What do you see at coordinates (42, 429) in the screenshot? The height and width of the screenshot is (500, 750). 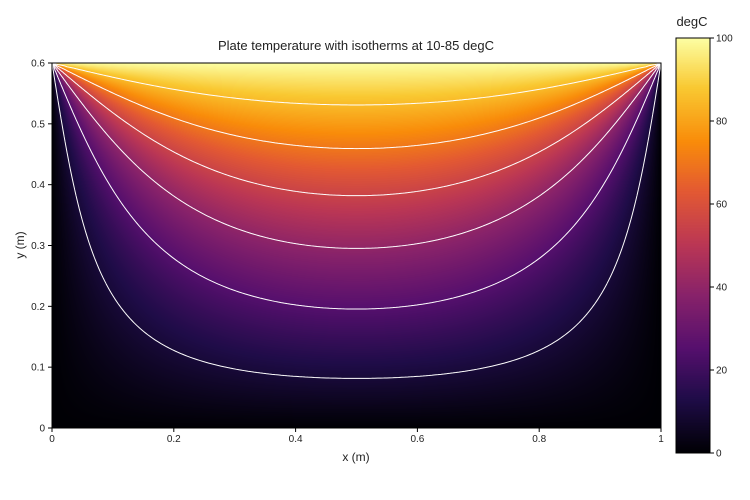 I see `y-tick-label: 0` at bounding box center [42, 429].